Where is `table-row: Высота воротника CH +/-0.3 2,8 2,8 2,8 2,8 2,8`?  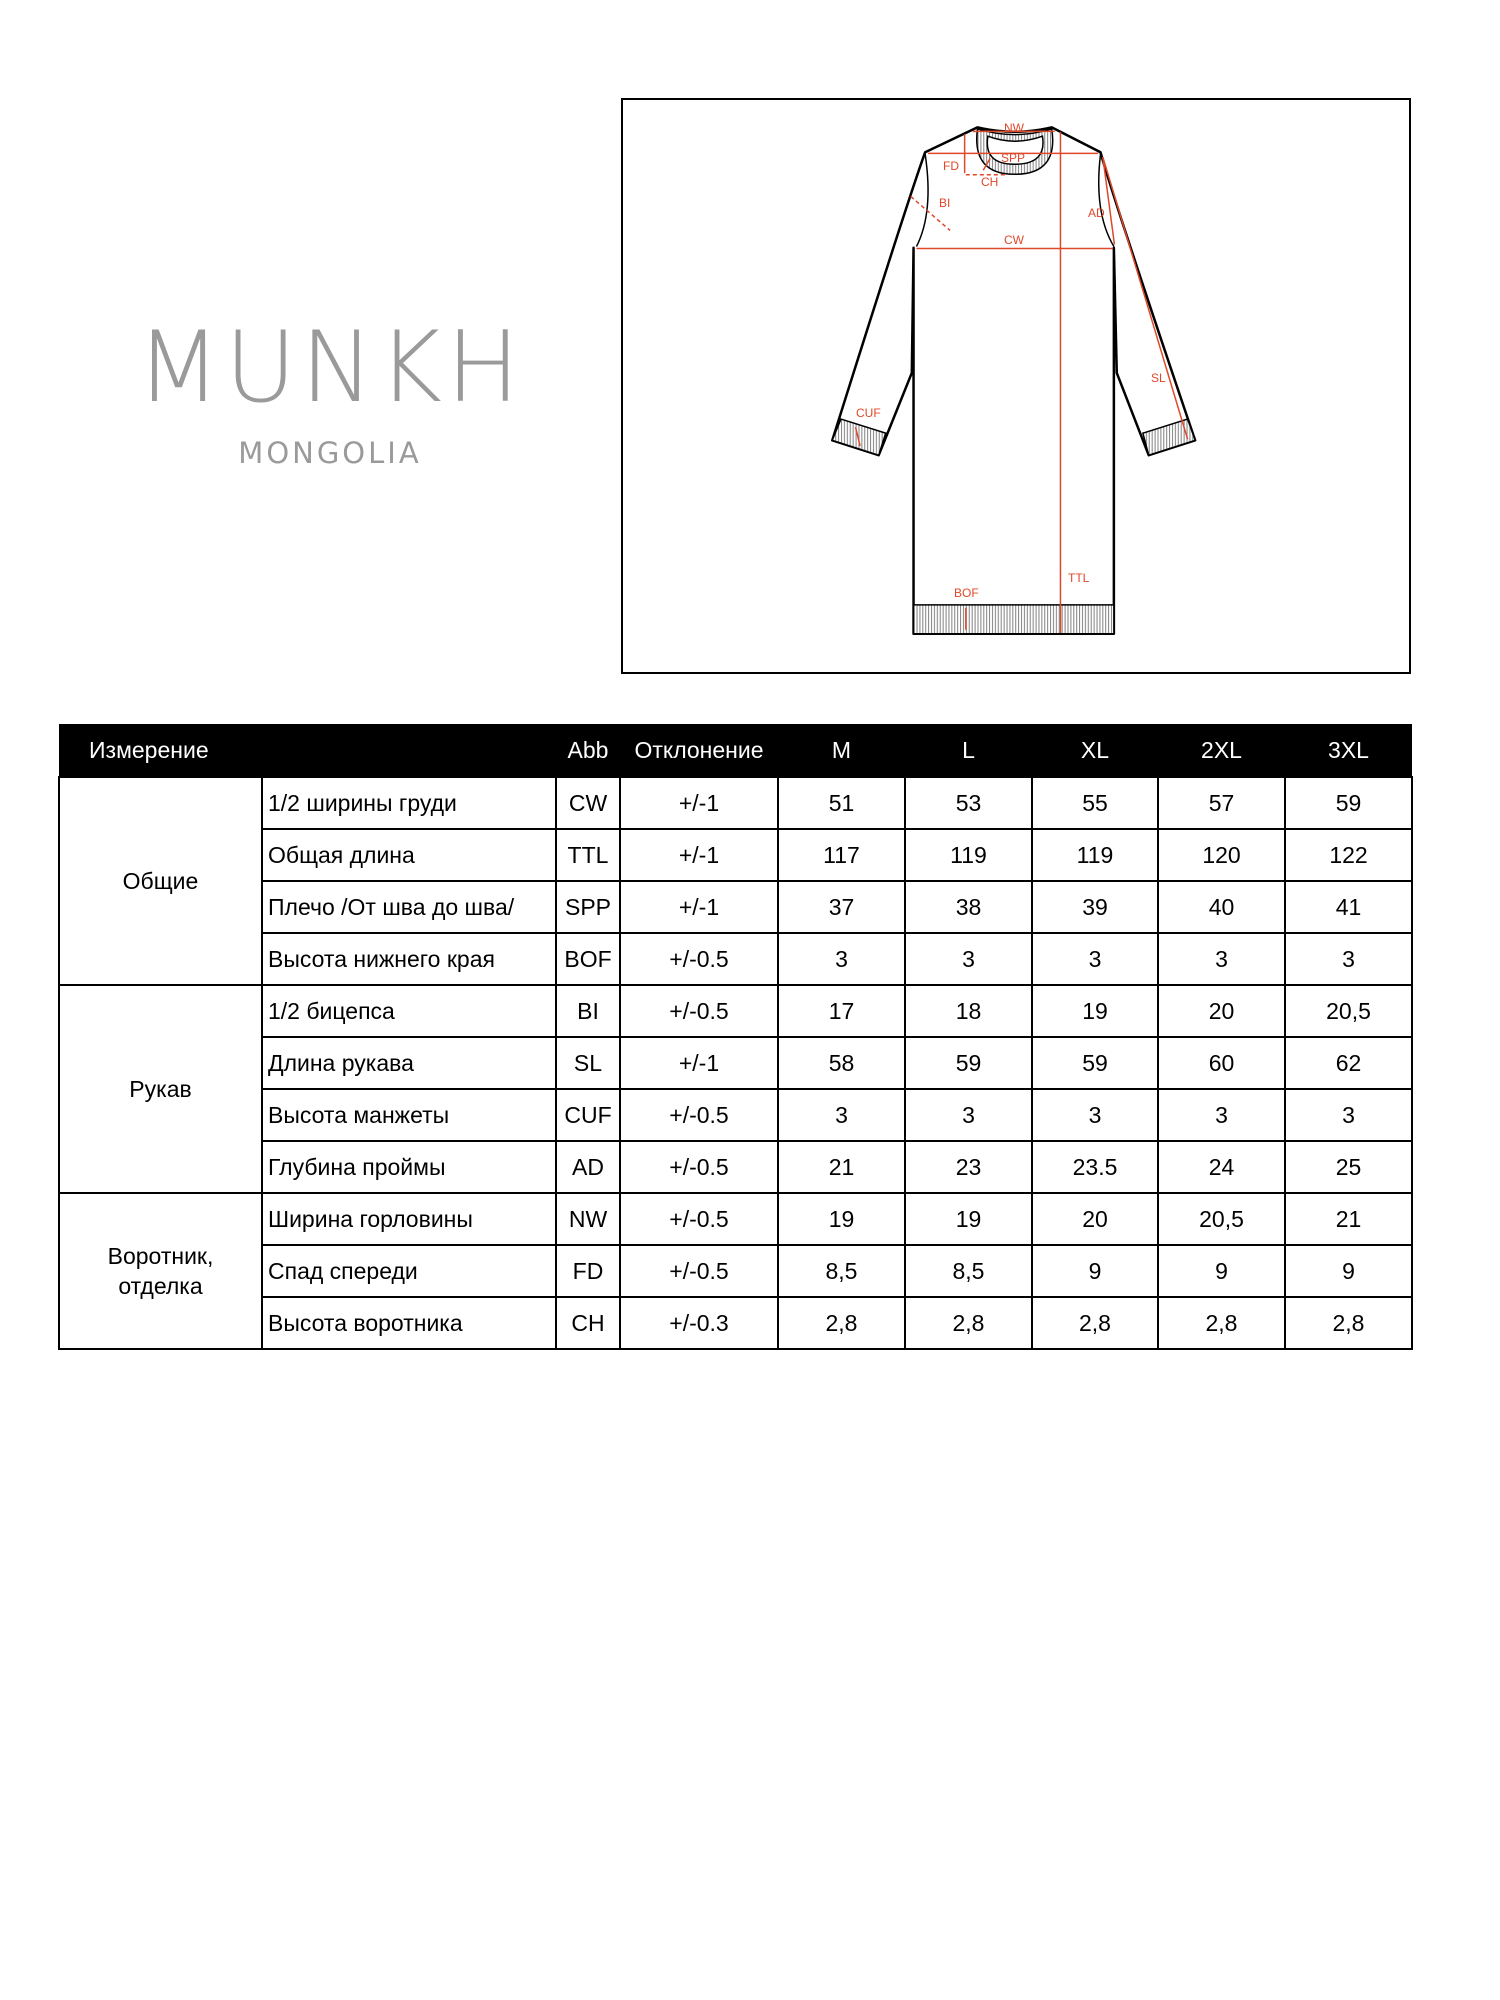 table-row: Высота воротника CH +/-0.3 2,8 2,8 2,8 2,8 2,8 is located at coordinates (736, 1323).